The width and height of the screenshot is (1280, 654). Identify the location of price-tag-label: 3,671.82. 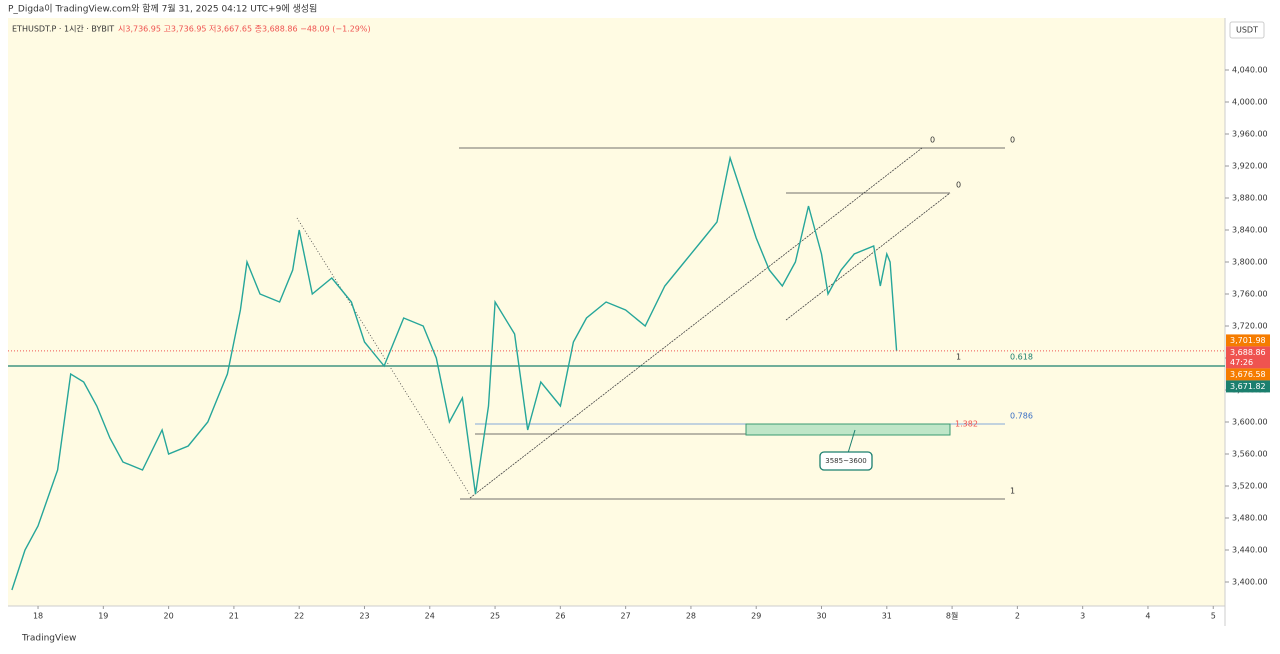
(1248, 386).